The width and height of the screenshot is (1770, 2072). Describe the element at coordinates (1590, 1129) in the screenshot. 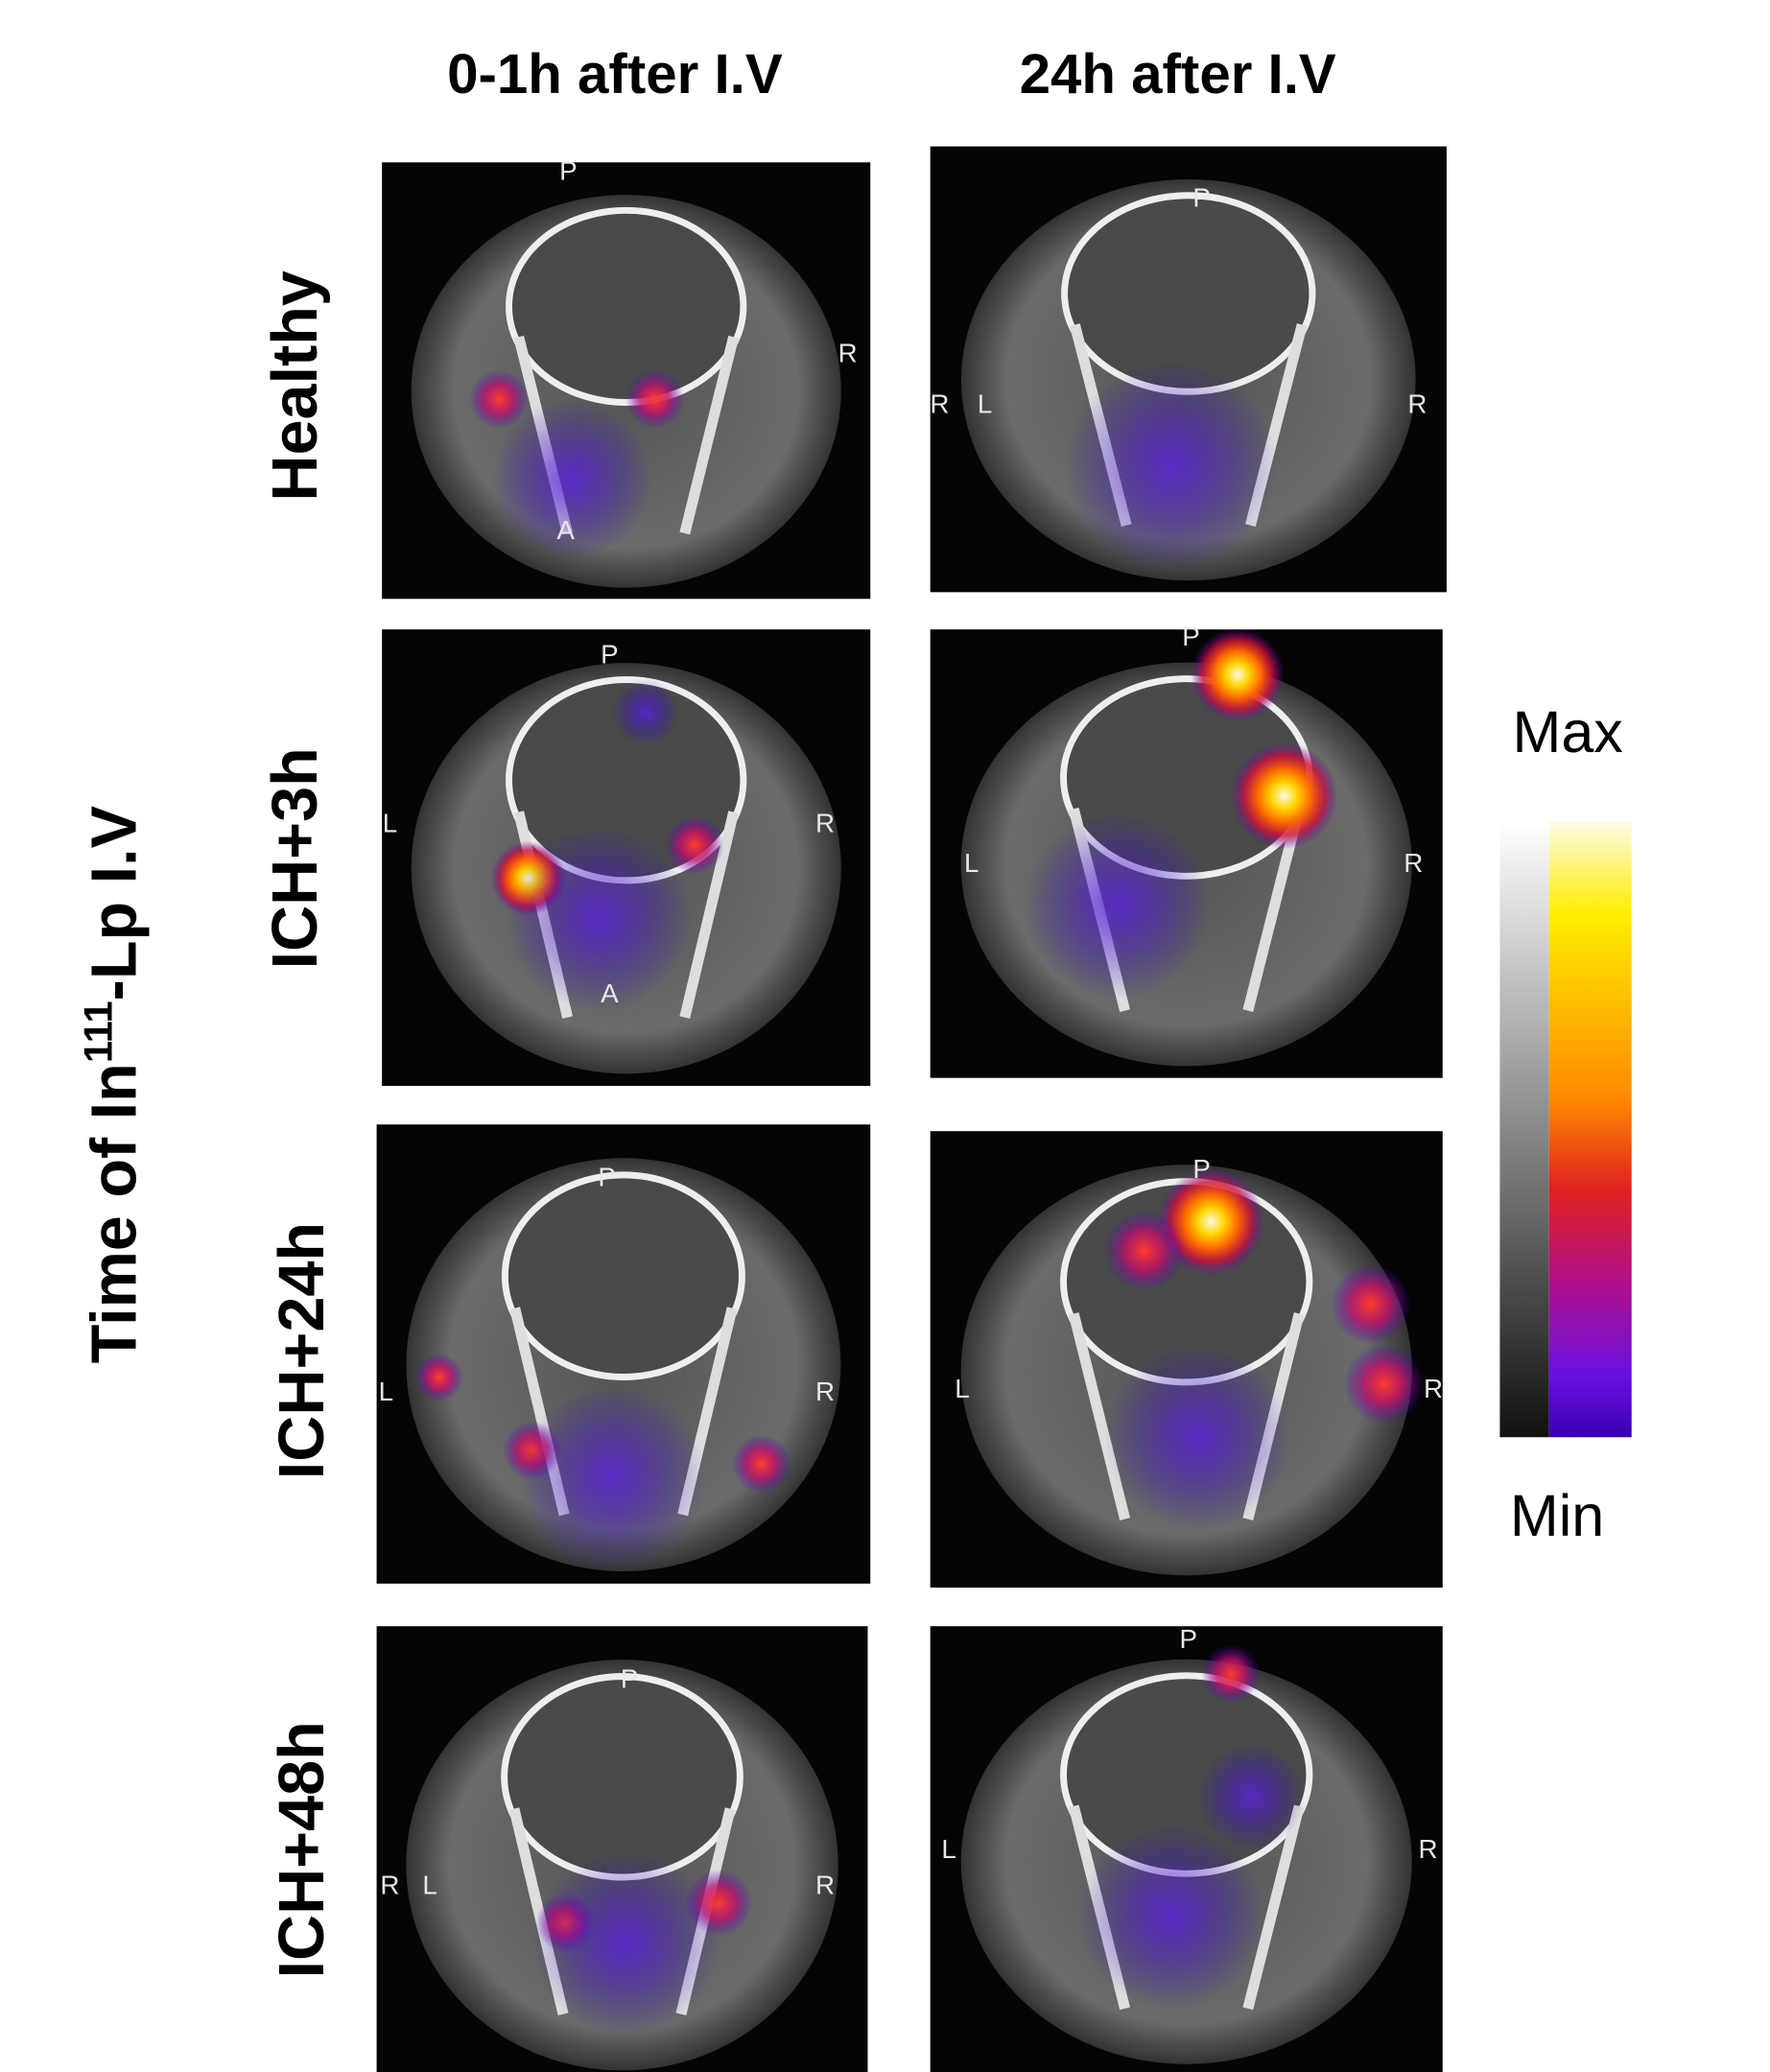

I see `colorbar-color` at that location.